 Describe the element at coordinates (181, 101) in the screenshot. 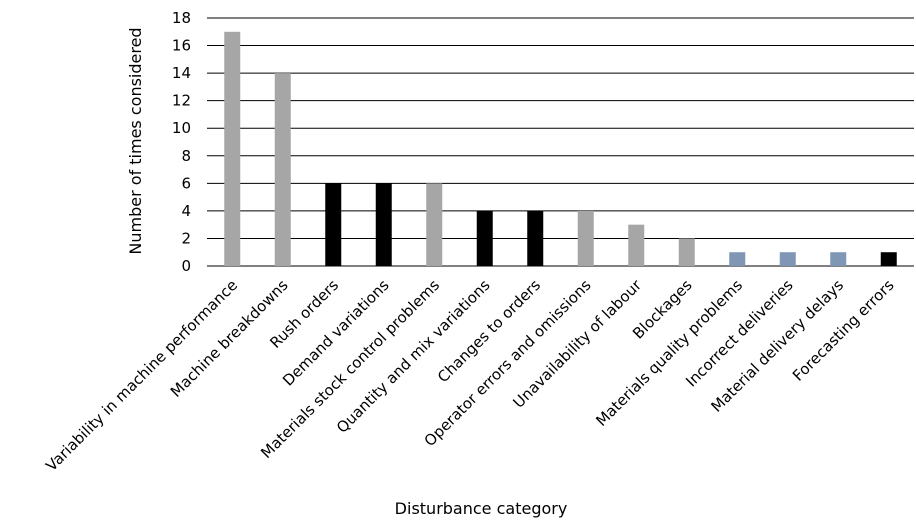

I see `y-tick-label: 12` at that location.